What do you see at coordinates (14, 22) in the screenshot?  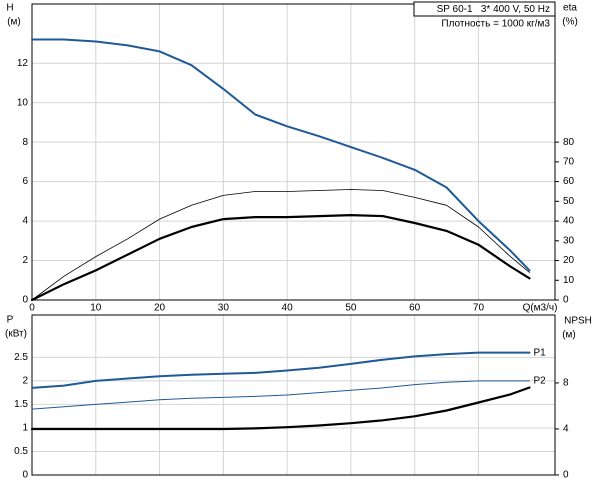 I see `y-axis-label: (м)` at bounding box center [14, 22].